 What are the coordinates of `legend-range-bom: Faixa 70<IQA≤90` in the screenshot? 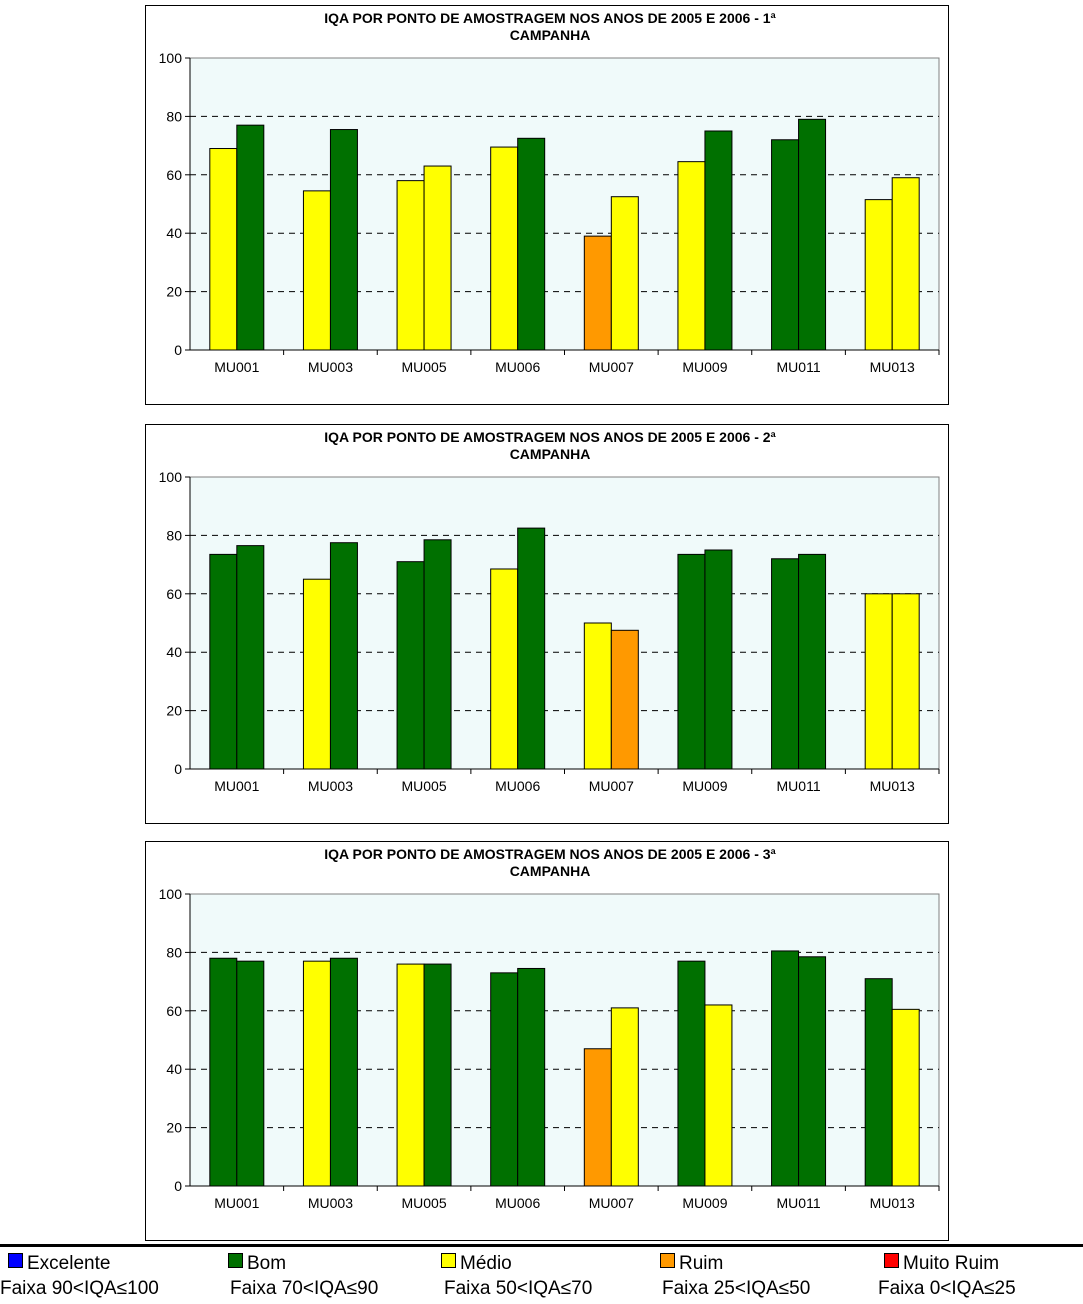 It's located at (304, 1288).